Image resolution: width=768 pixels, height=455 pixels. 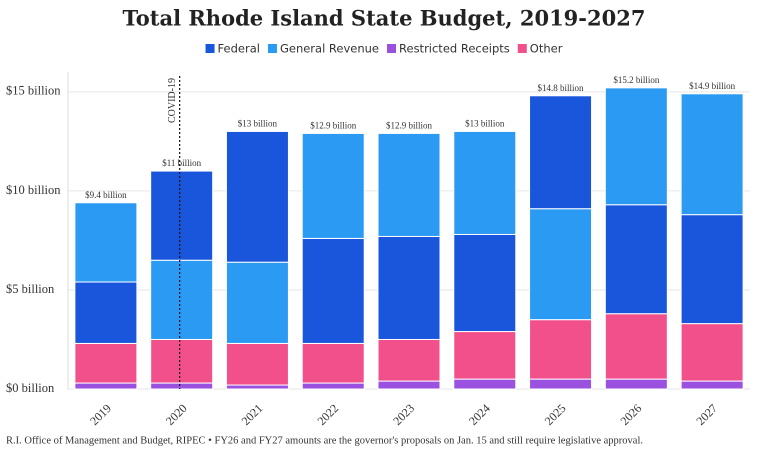 I want to click on legend-label: General Revenue, so click(x=329, y=49).